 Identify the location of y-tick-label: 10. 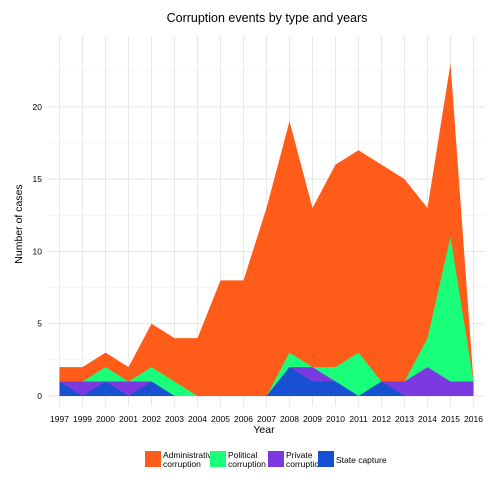
(38, 251).